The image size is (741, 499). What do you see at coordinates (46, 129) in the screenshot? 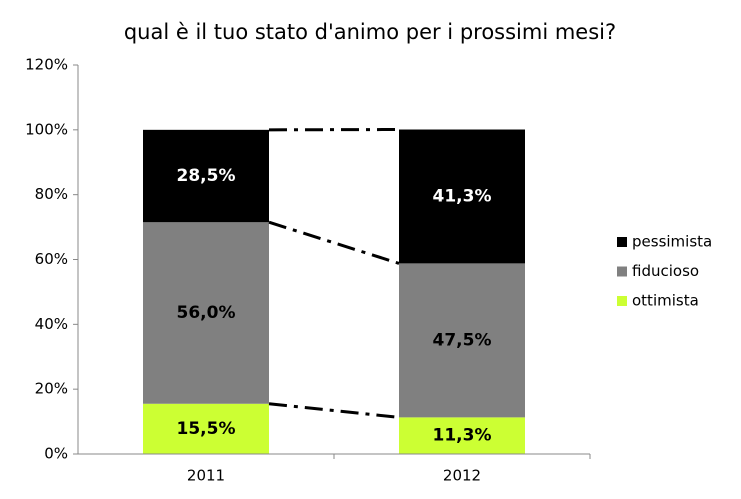
I see `y-tick-label: 100%` at bounding box center [46, 129].